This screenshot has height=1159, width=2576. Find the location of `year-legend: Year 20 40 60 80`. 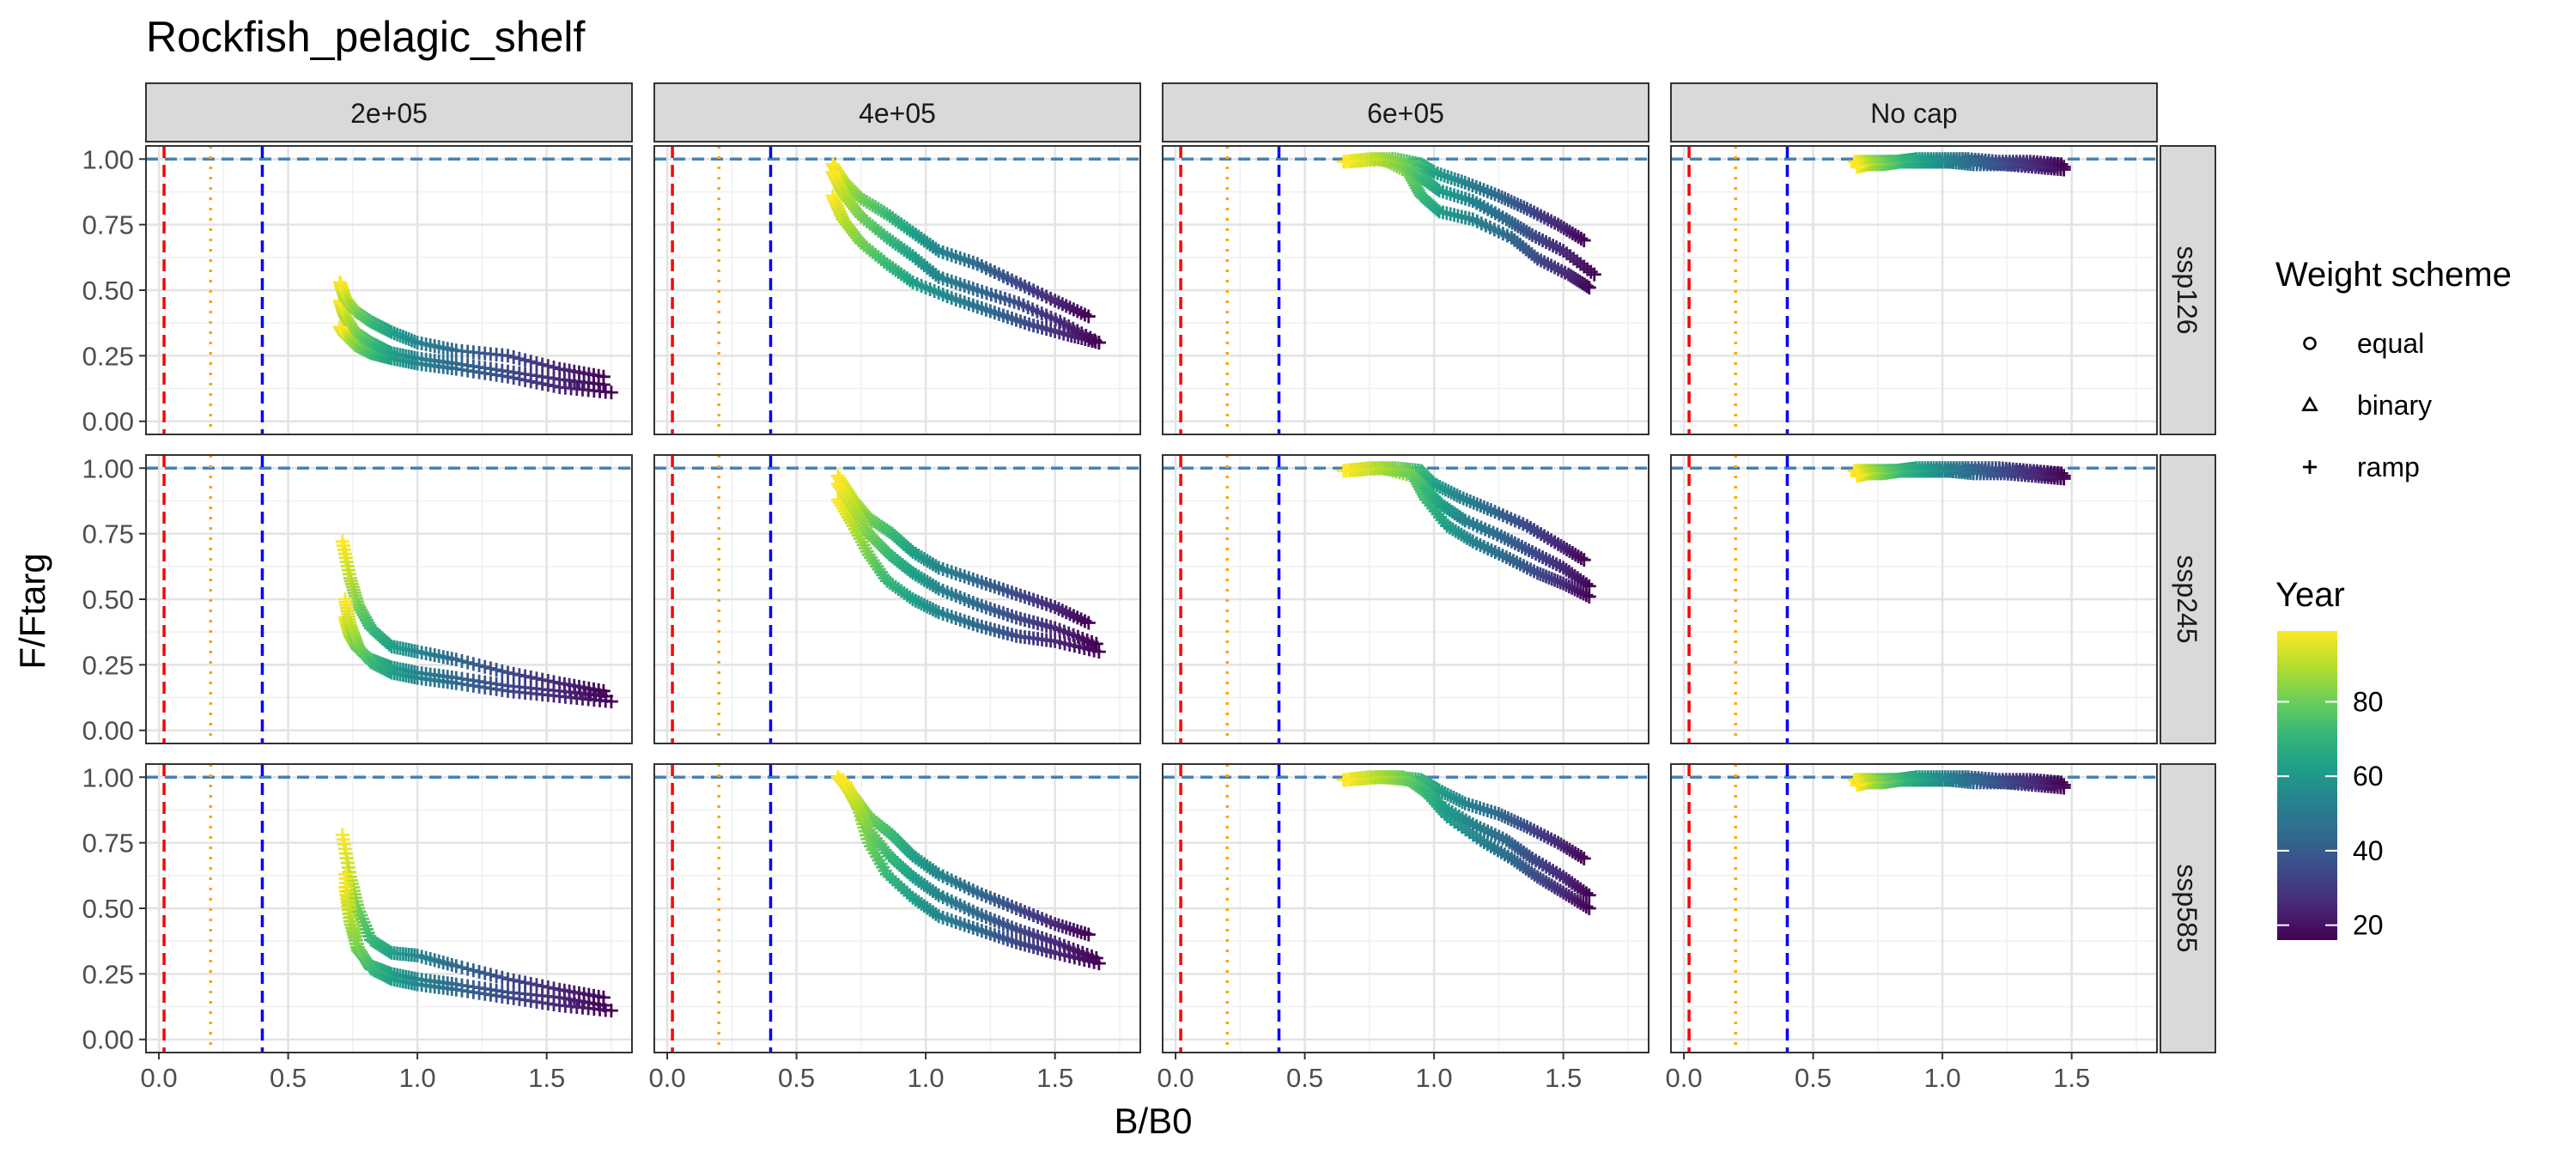

year-legend: Year 20 40 60 80 is located at coordinates (2329, 759).